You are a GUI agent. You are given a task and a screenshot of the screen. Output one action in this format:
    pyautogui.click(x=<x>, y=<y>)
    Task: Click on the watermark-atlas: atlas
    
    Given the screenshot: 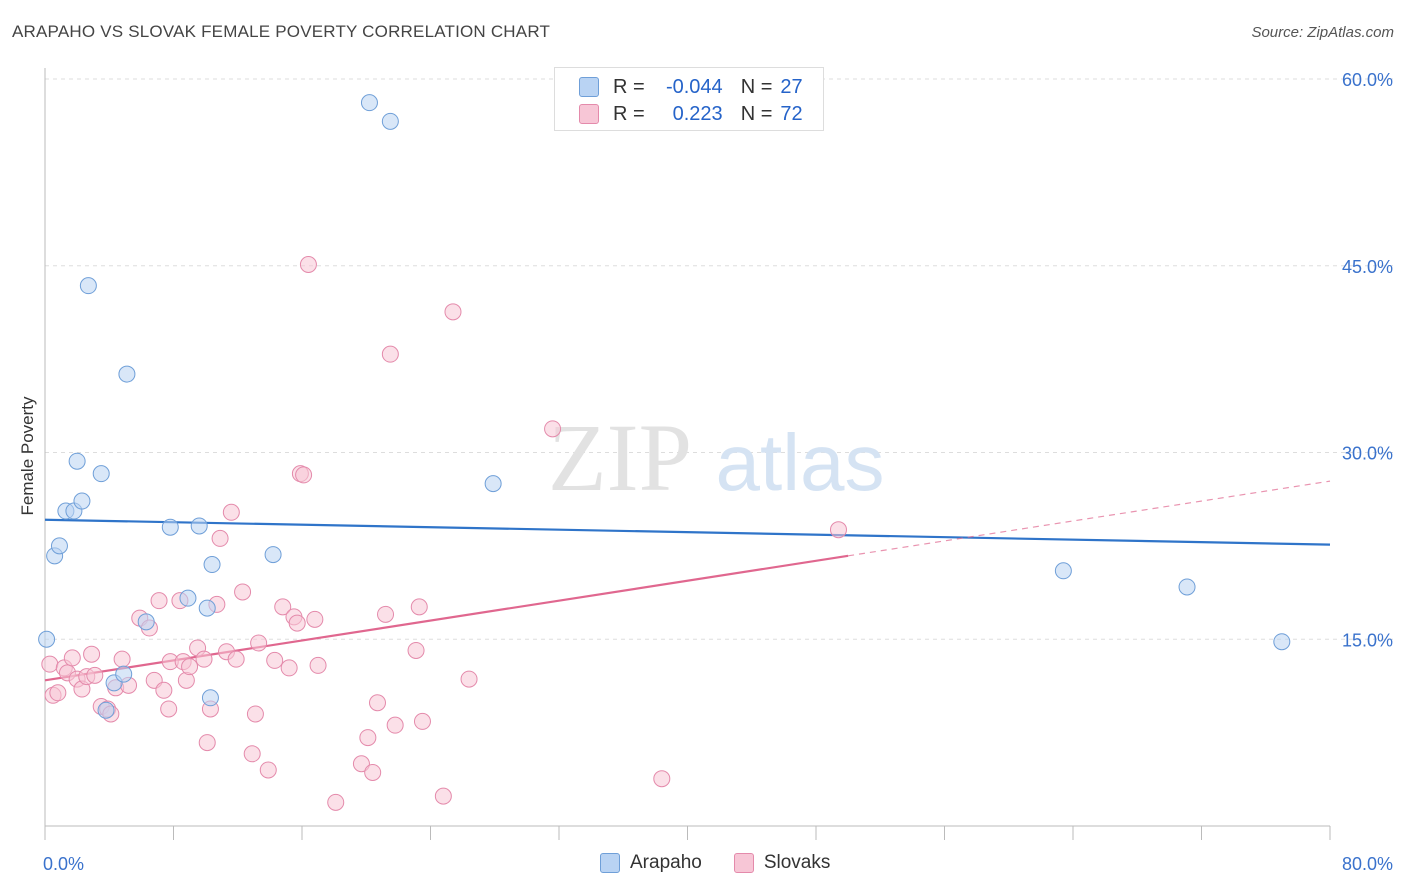 What is the action you would take?
    pyautogui.click(x=800, y=462)
    